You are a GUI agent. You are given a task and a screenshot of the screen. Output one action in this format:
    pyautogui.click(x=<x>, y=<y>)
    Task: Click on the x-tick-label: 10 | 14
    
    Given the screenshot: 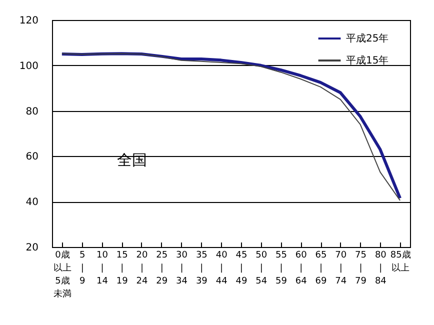 What is the action you would take?
    pyautogui.click(x=102, y=268)
    